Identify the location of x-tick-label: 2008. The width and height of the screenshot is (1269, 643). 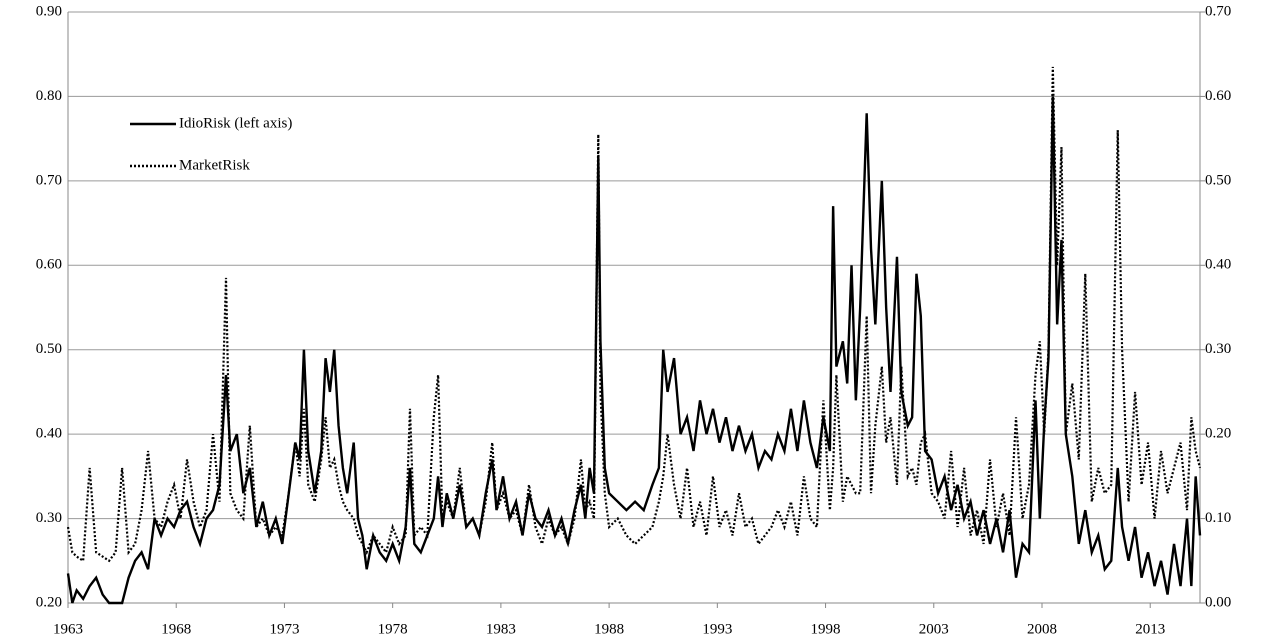
(1042, 629).